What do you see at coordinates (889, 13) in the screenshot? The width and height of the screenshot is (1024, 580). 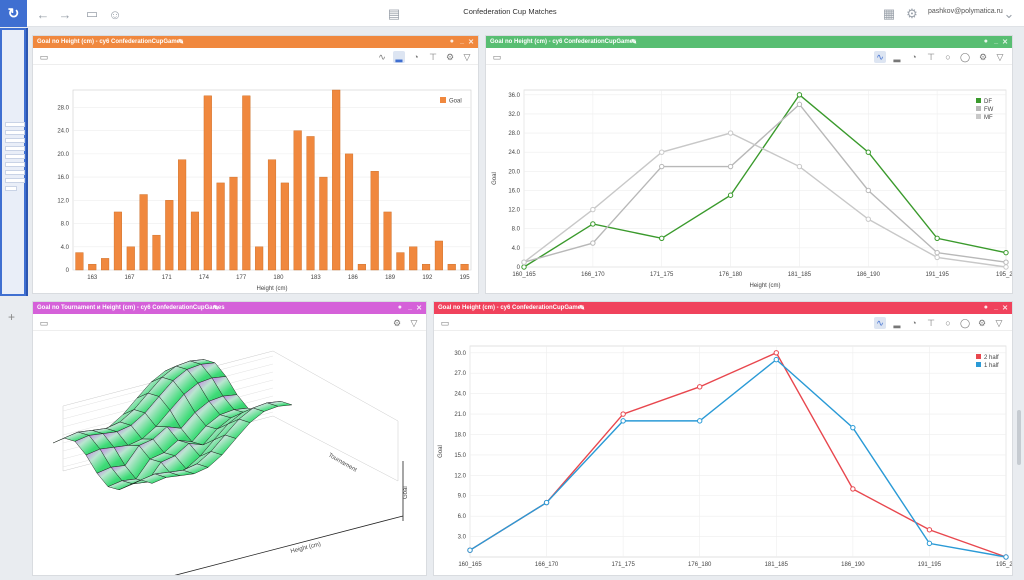 I see `grid-icon: ▦` at bounding box center [889, 13].